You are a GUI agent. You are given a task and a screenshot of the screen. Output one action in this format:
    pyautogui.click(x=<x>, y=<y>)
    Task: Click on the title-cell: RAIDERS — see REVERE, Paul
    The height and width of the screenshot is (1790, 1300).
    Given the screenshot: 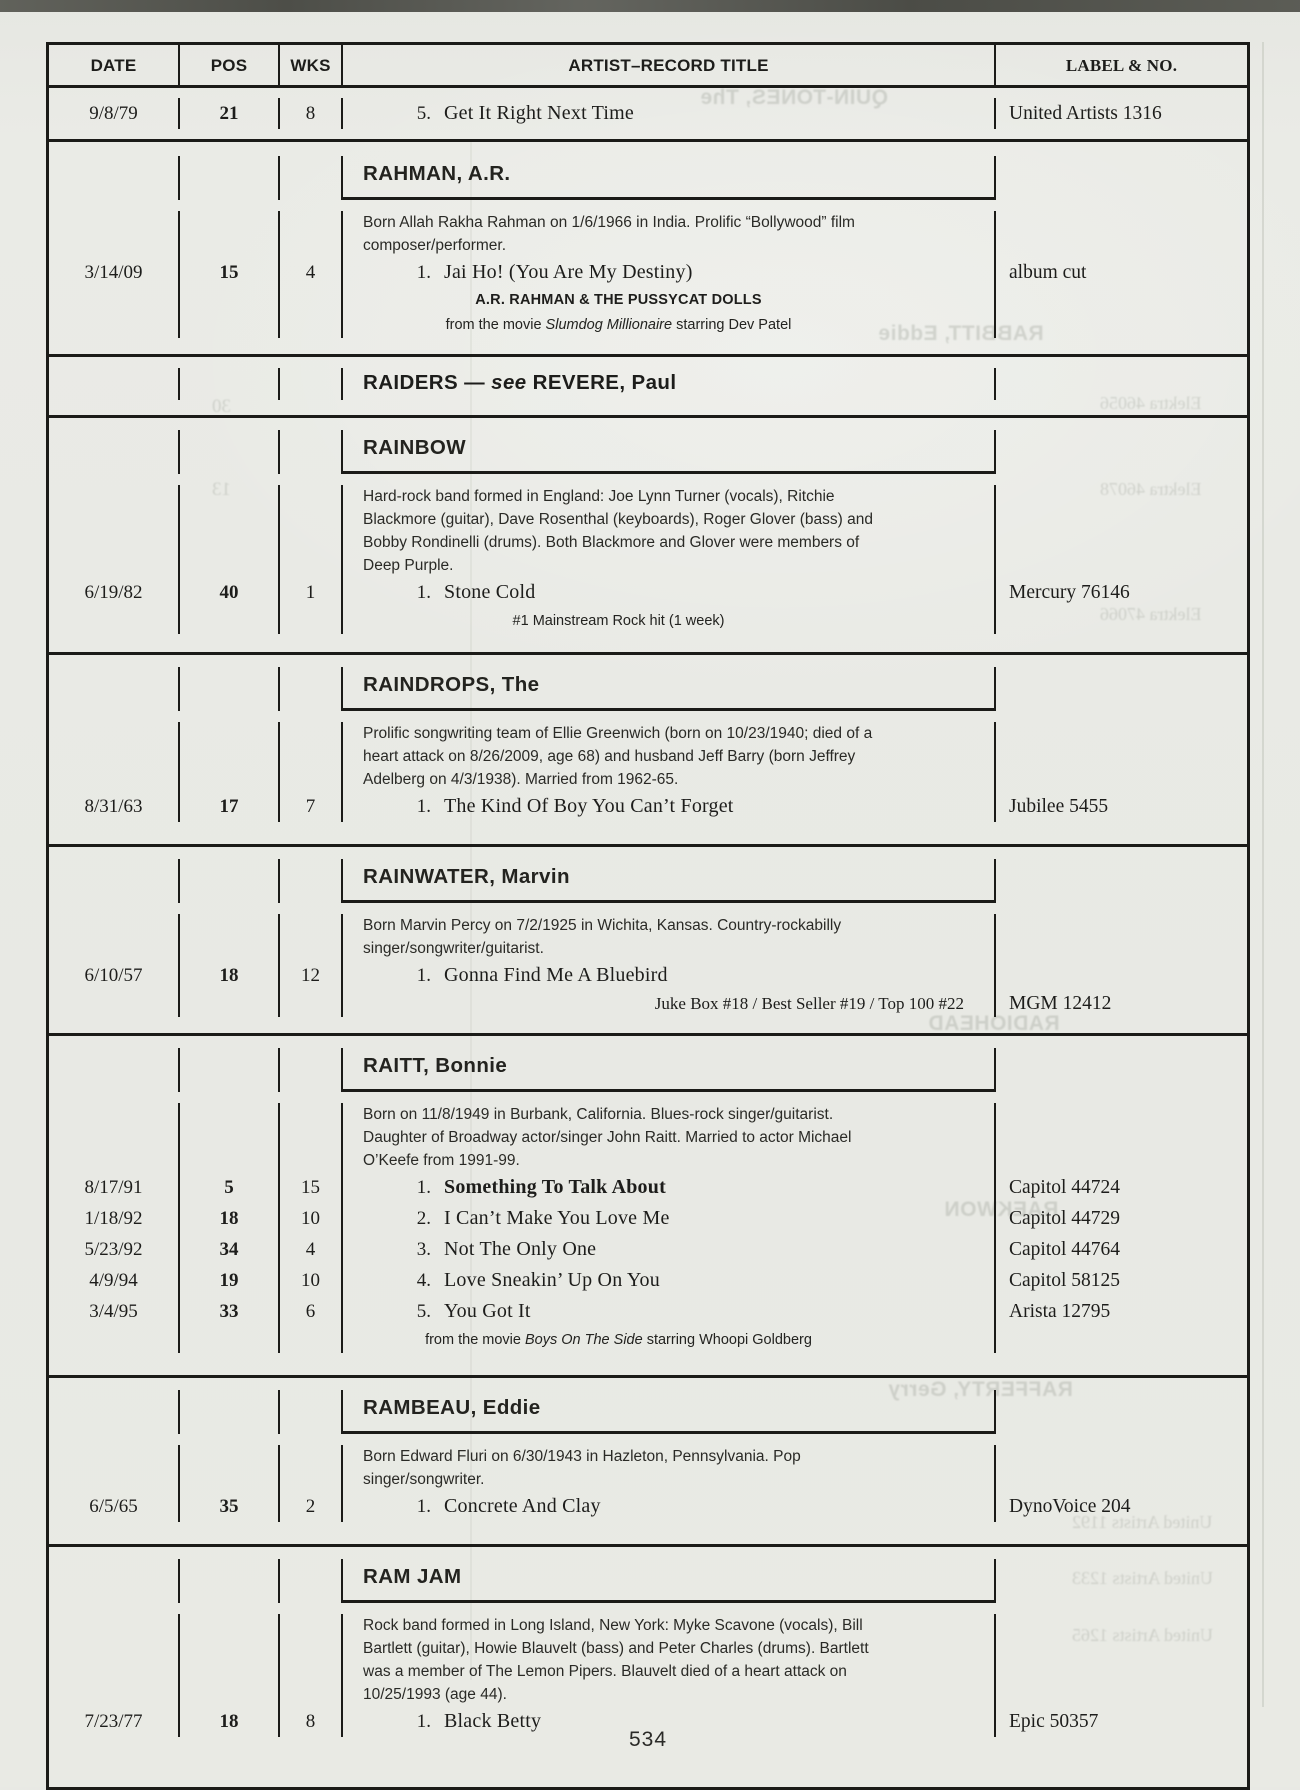 What is the action you would take?
    pyautogui.click(x=669, y=384)
    